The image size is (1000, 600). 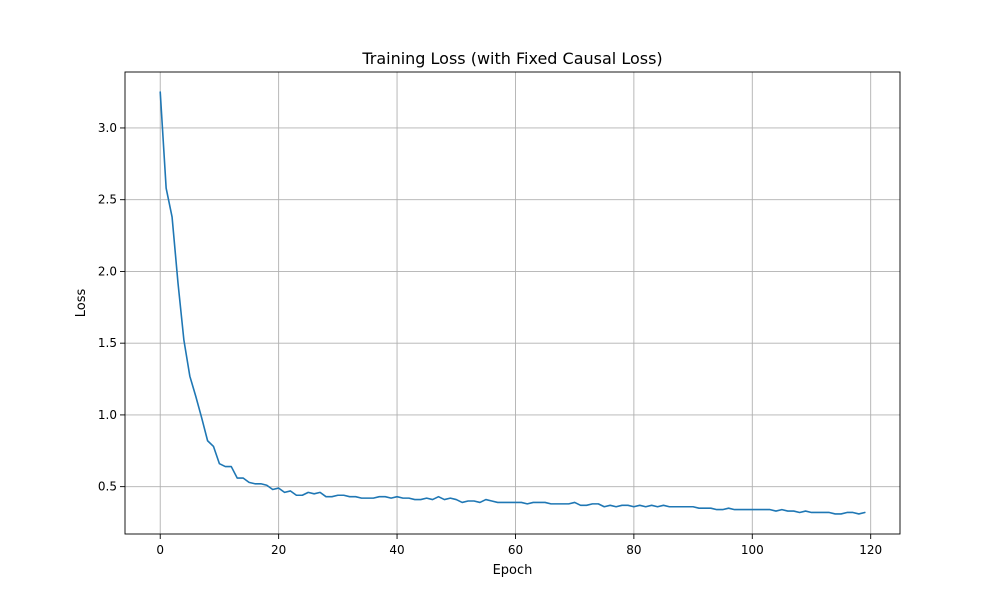 What do you see at coordinates (111, 307) in the screenshot?
I see `y-axis-ticks: 0.5 1.0 1.5 2.0 2.5 3.0` at bounding box center [111, 307].